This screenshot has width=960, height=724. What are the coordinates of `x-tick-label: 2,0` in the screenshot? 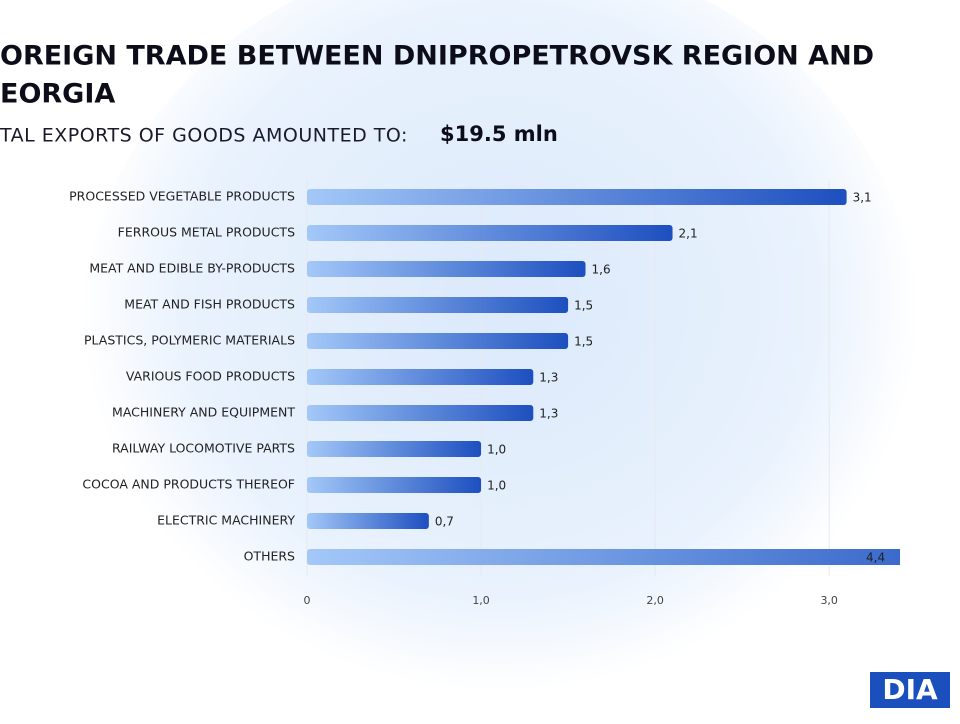 It's located at (655, 600).